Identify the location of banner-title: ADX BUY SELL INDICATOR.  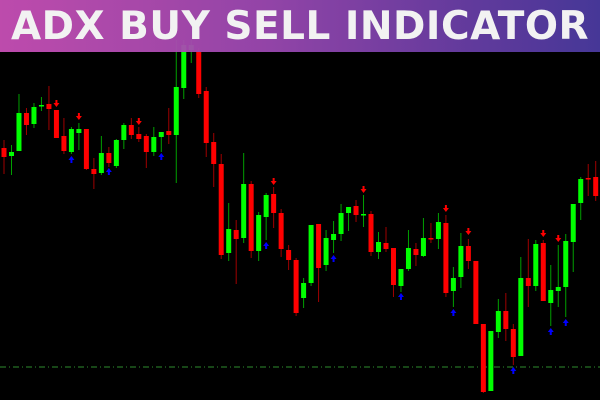
(300, 26).